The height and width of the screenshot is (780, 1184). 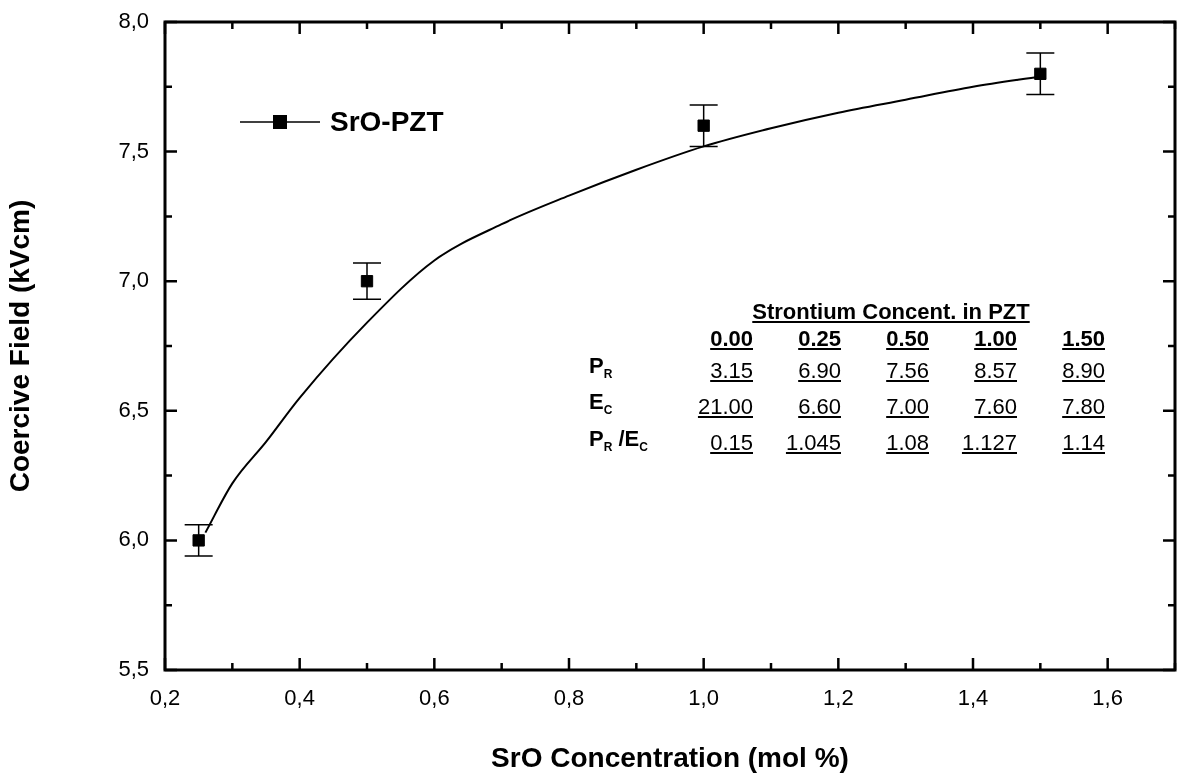 What do you see at coordinates (725, 407) in the screenshot?
I see `annotation: 21.00` at bounding box center [725, 407].